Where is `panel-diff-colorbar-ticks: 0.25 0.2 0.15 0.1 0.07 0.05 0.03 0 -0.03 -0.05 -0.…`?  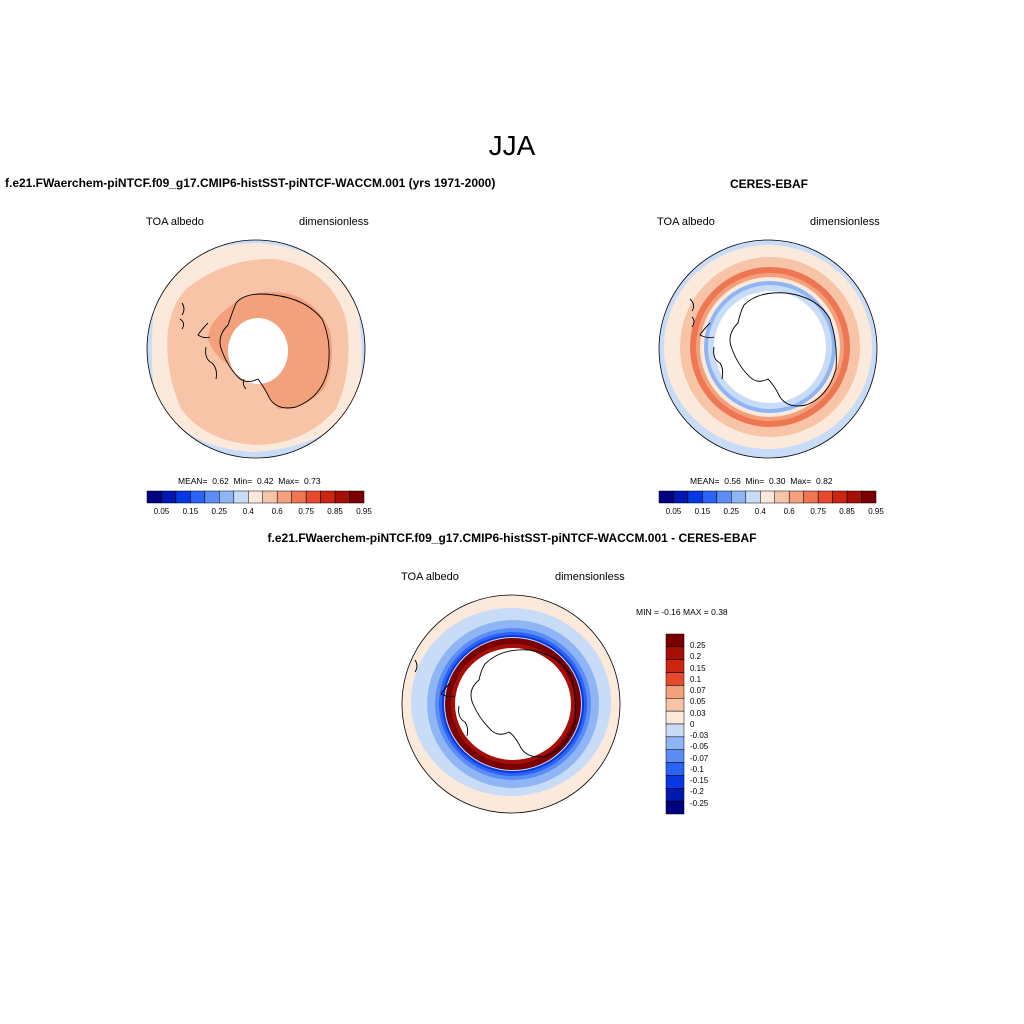
panel-diff-colorbar-ticks: 0.25 0.2 0.15 0.1 0.07 0.05 0.03 0 -0.03 -0.05 -0.… is located at coordinates (708, 724).